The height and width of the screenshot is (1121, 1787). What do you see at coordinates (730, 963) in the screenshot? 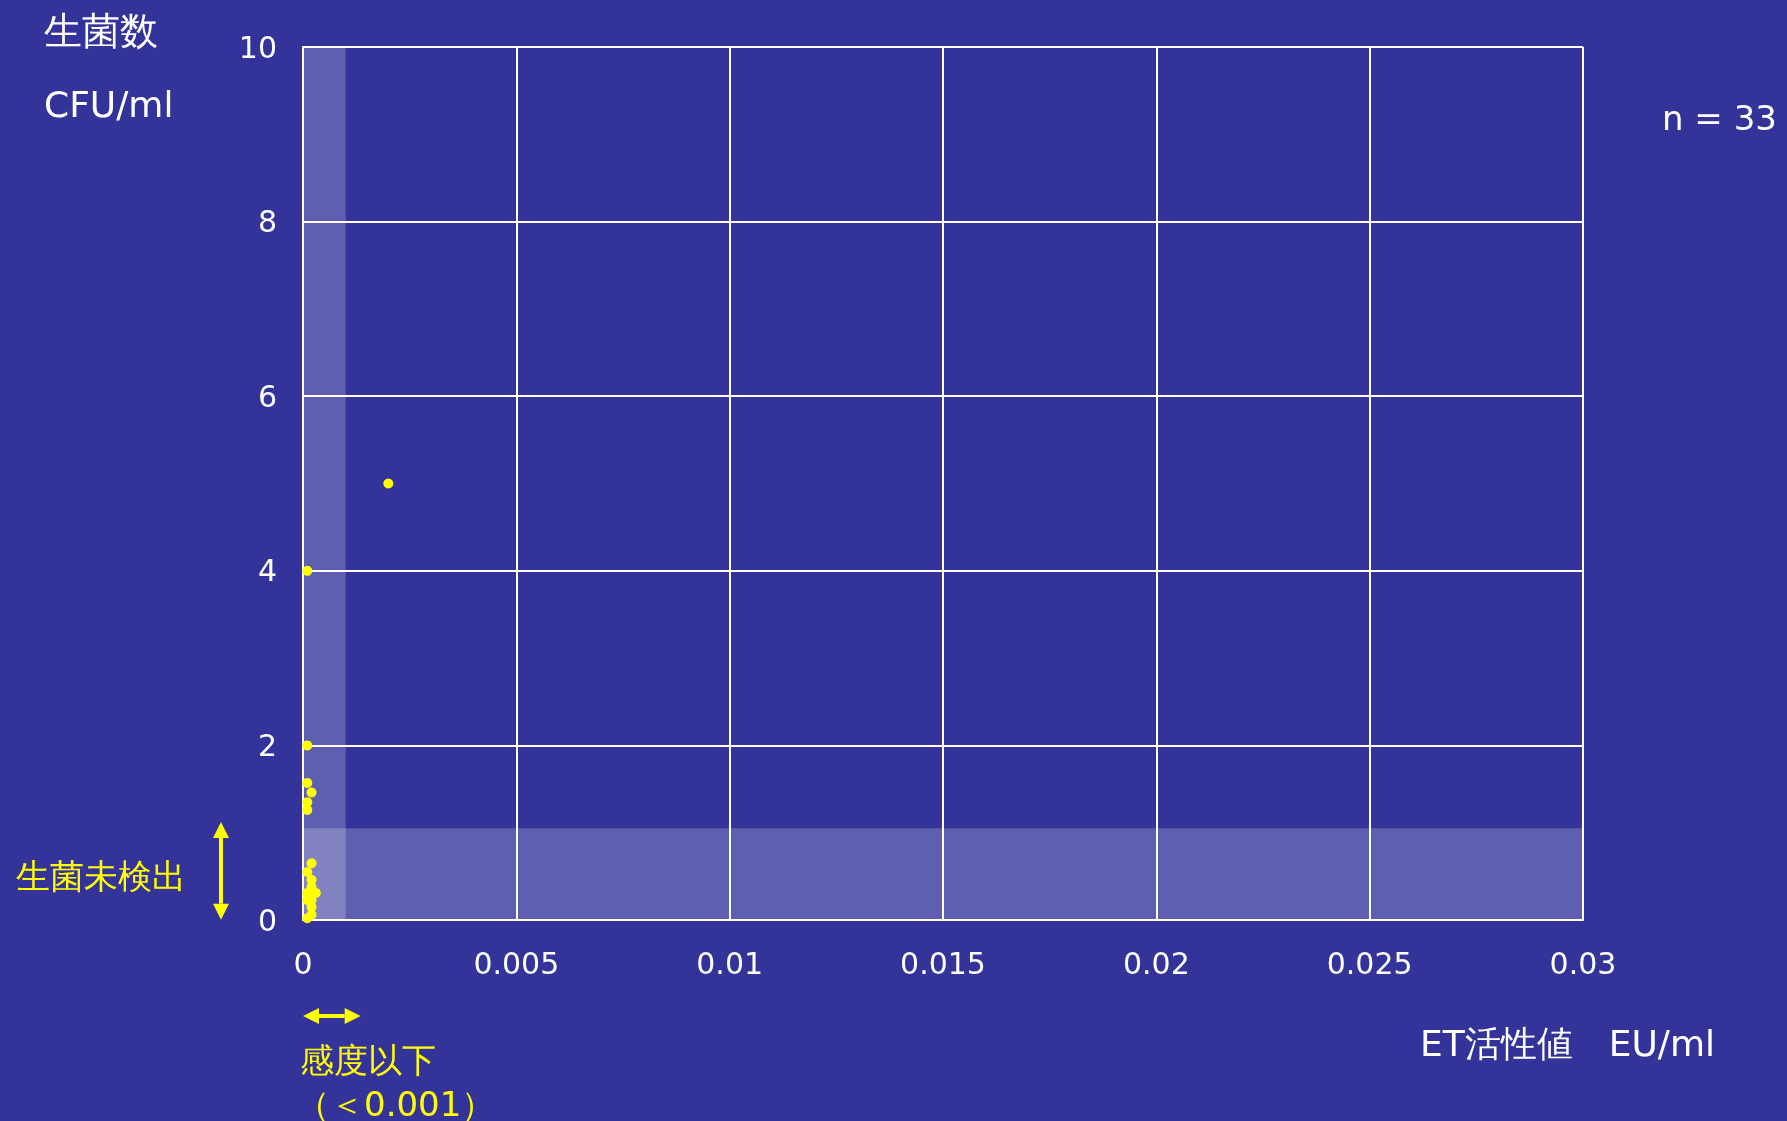
I see `x-tick-label: 0.01` at bounding box center [730, 963].